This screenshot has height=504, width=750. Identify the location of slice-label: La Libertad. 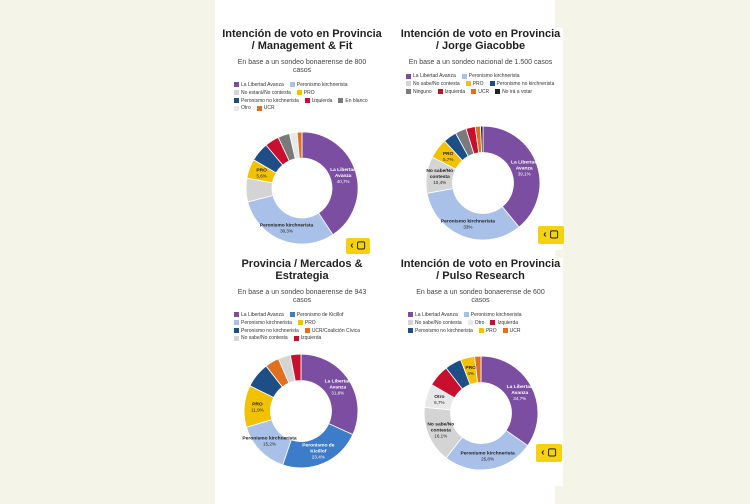
(524, 163).